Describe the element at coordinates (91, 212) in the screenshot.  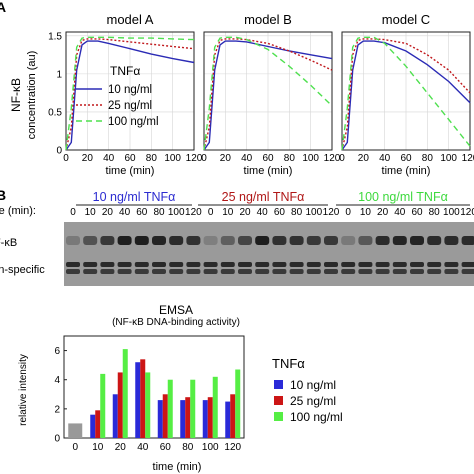
I see `gel-lane-time: 10` at that location.